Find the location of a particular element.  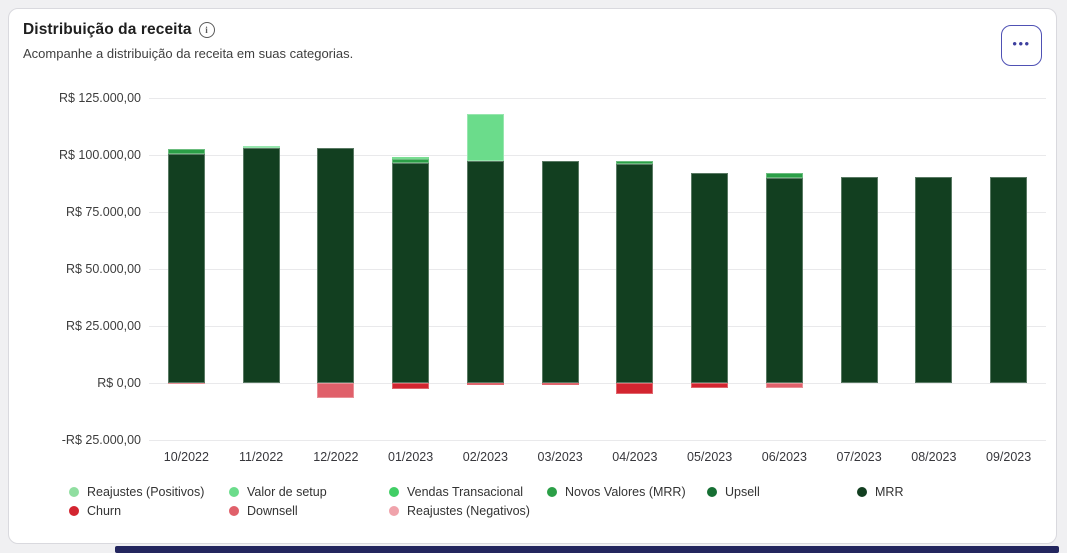

legend-label: Churn is located at coordinates (104, 510).